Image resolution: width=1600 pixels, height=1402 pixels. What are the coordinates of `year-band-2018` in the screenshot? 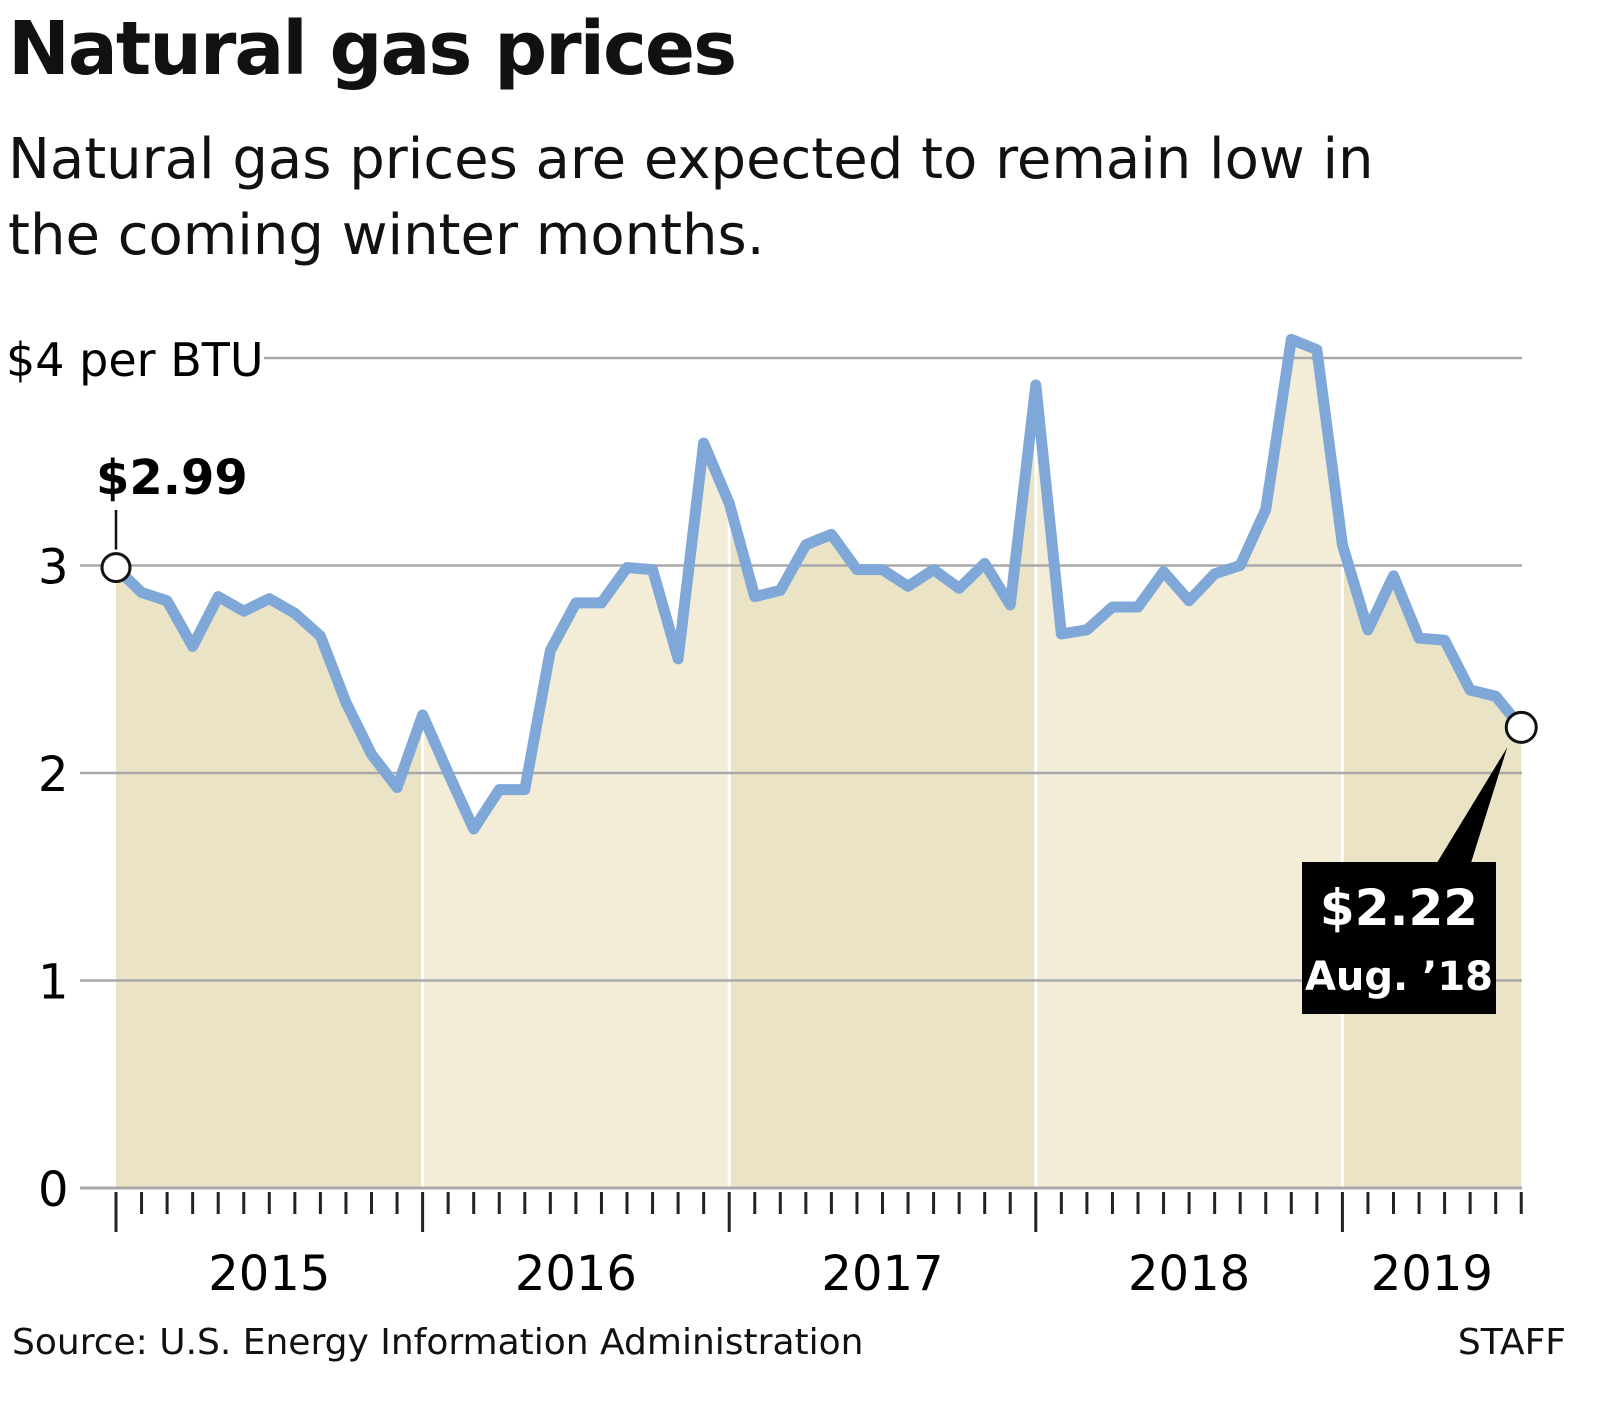 It's located at (1189, 763).